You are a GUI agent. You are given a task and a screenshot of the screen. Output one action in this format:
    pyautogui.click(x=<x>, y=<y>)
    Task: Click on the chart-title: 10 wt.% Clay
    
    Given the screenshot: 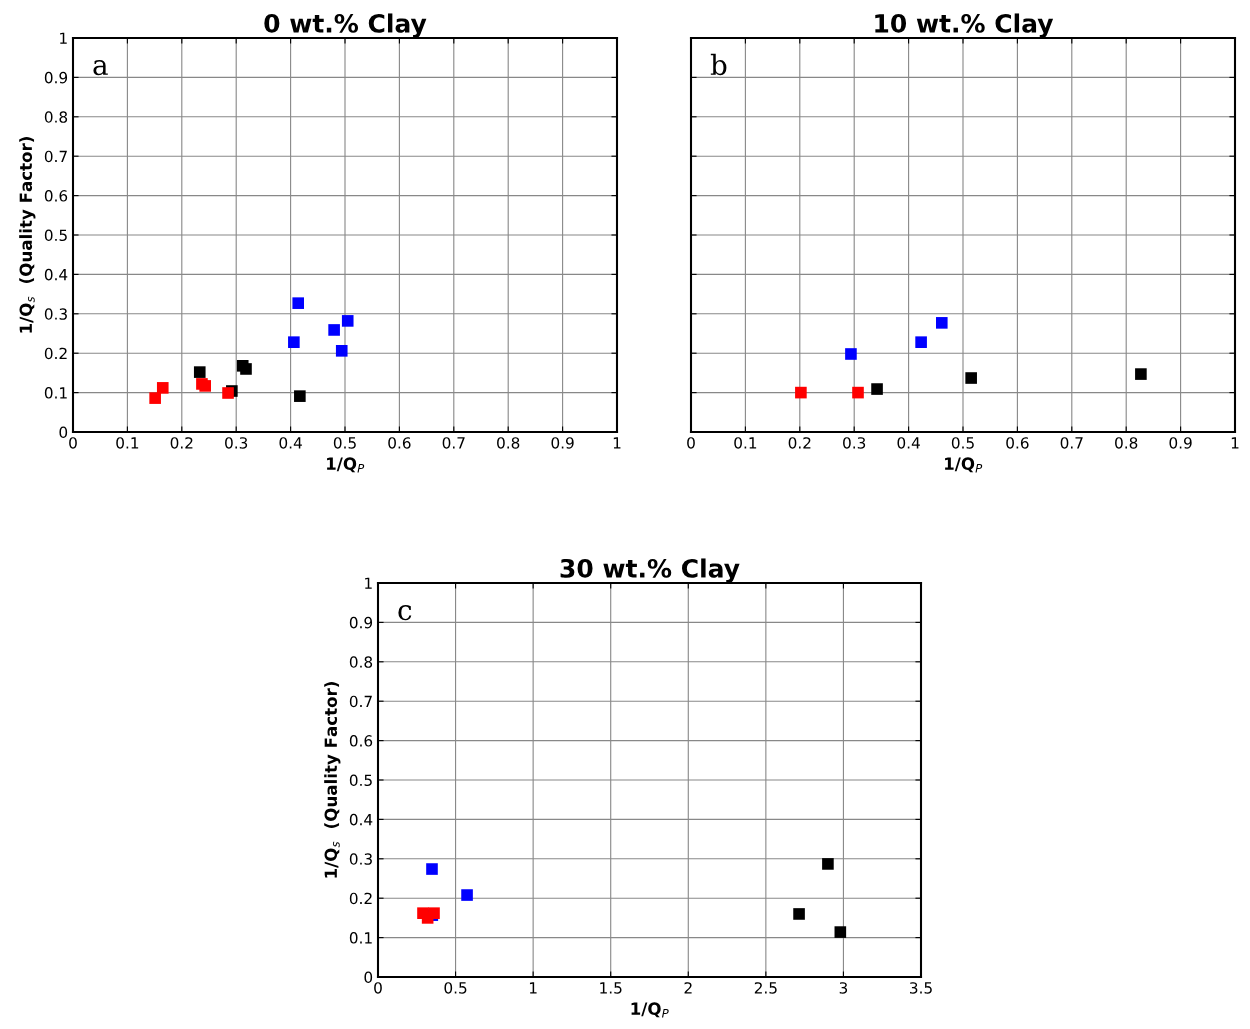 What is the action you would take?
    pyautogui.click(x=964, y=25)
    